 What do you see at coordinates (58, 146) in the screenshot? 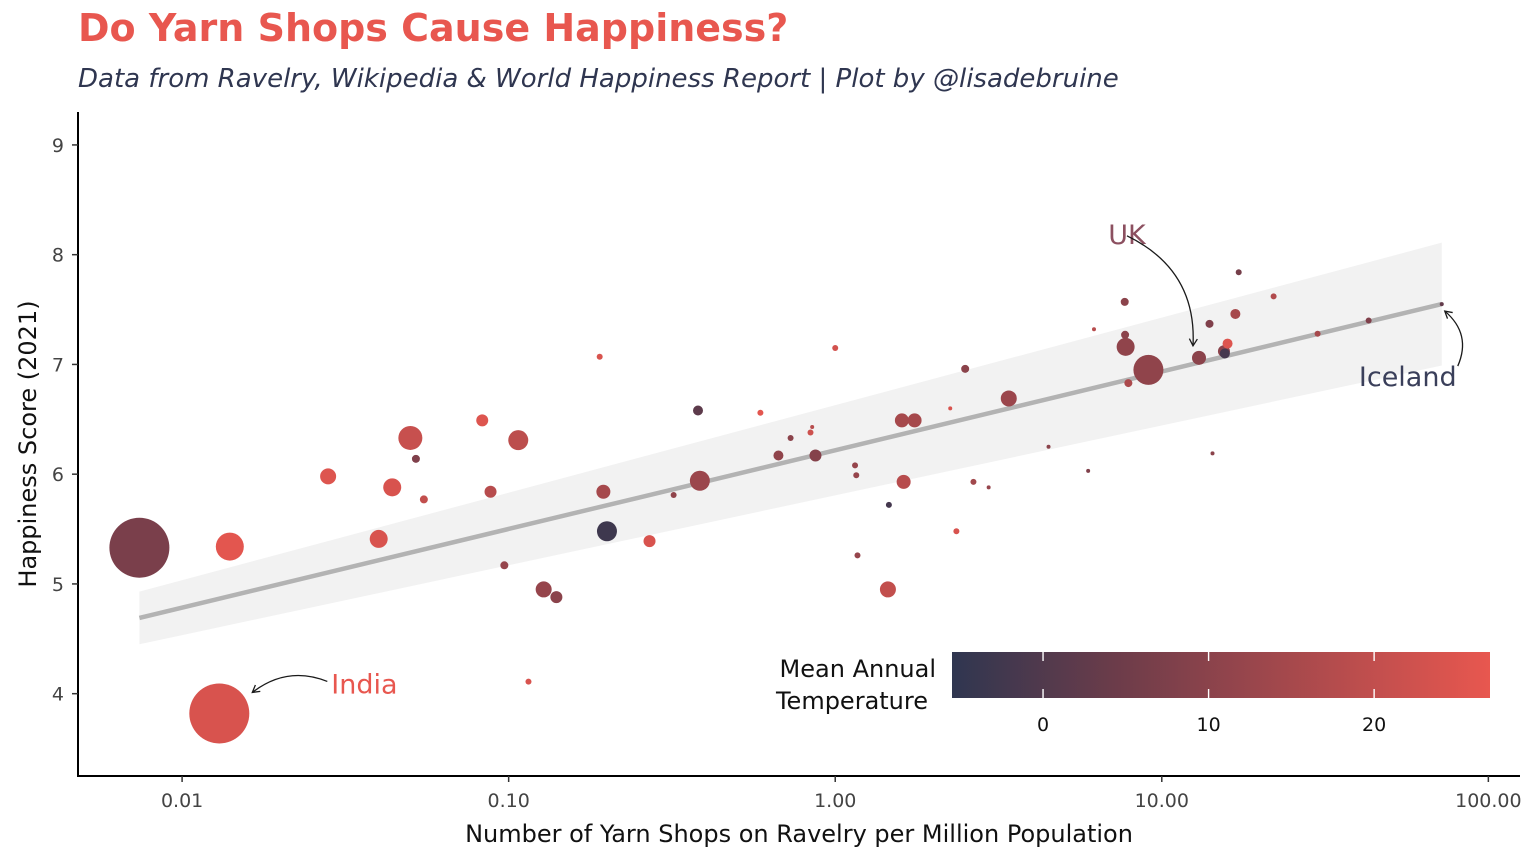
I see `y-tick-label: 9` at bounding box center [58, 146].